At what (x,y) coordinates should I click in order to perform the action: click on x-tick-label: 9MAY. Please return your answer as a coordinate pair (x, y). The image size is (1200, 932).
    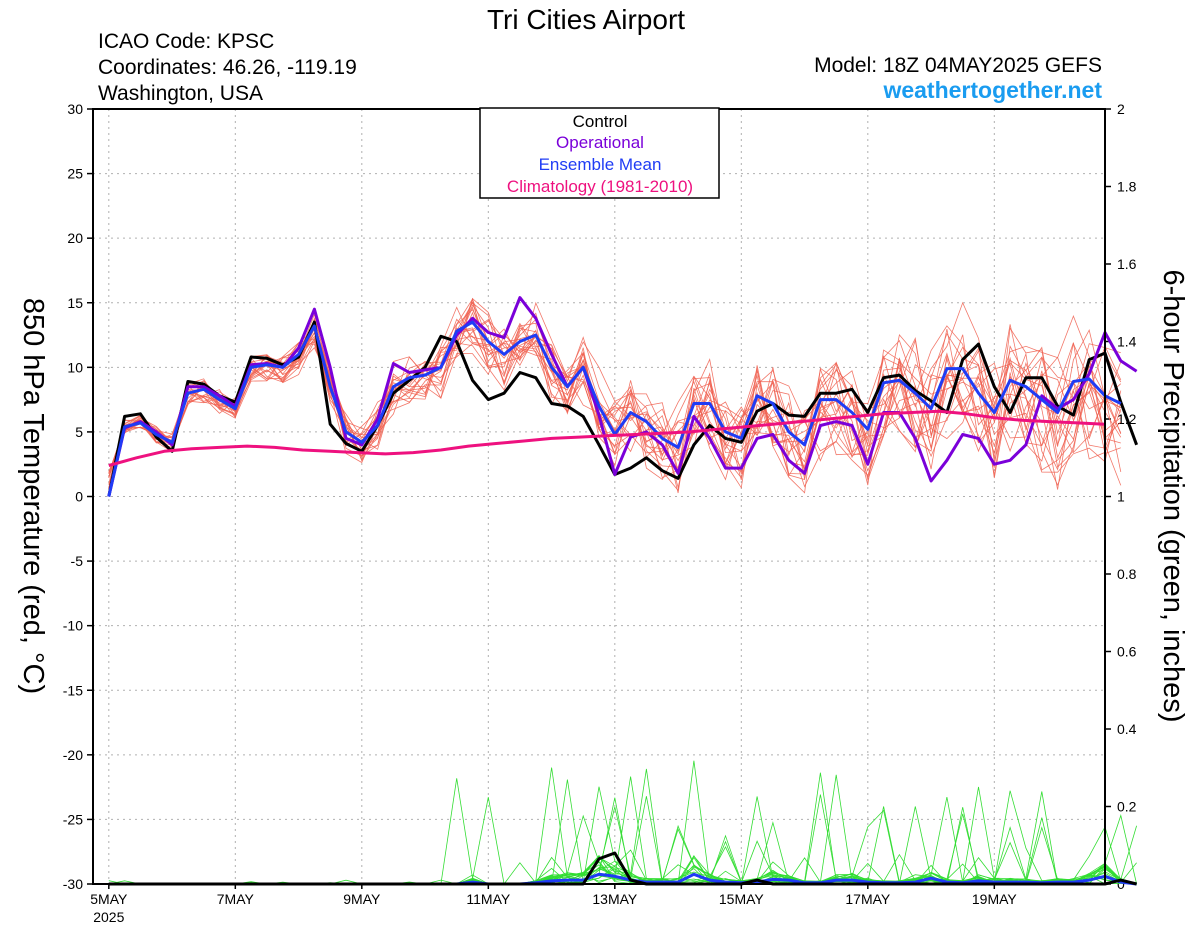
    Looking at the image, I should click on (362, 899).